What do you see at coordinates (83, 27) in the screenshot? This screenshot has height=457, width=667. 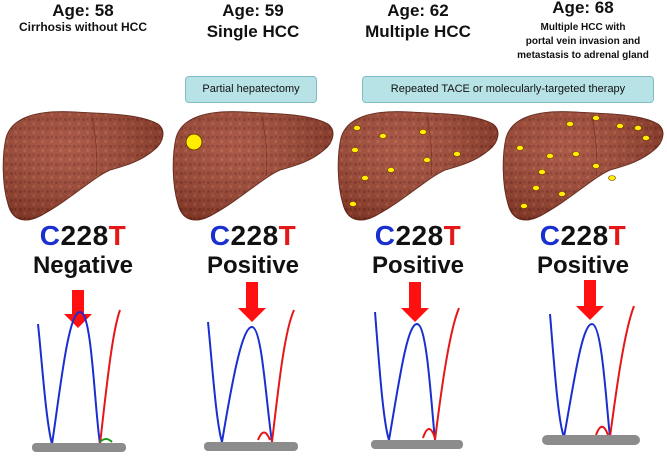 I see `diagnosis-label: Cirrhosis without HCC` at bounding box center [83, 27].